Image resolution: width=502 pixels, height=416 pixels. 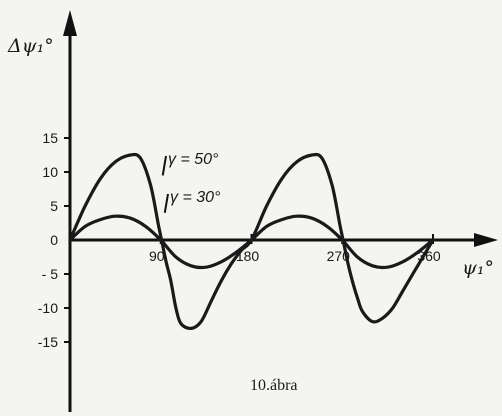 What do you see at coordinates (486, 240) in the screenshot?
I see `x-axis-arrow-icon` at bounding box center [486, 240].